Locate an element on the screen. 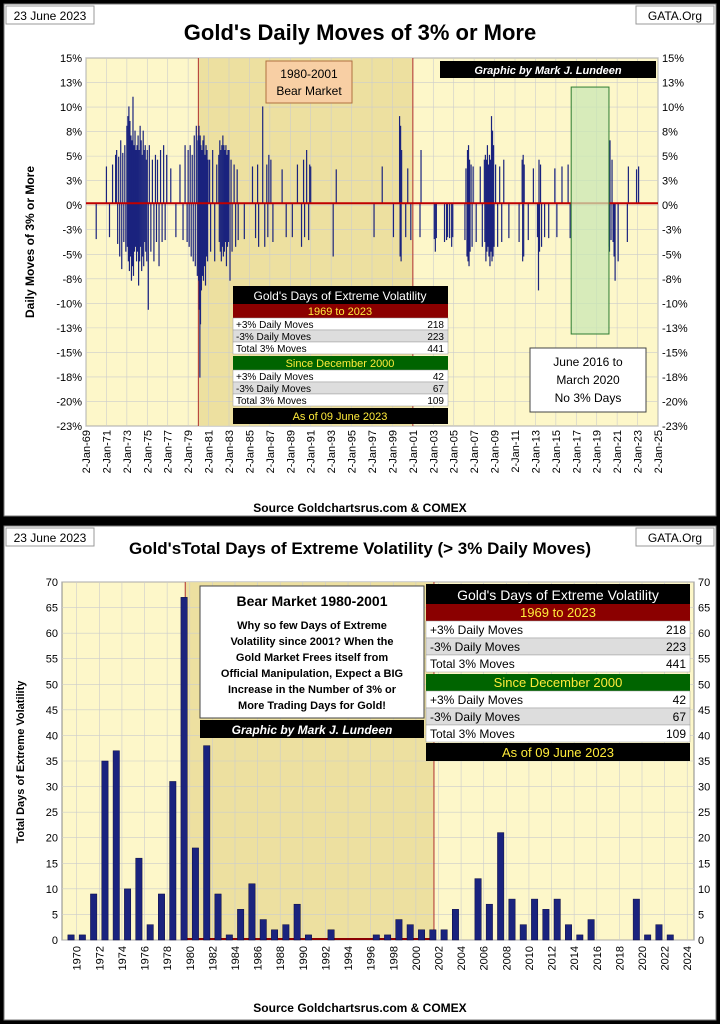 This screenshot has height=1024, width=720. x-tick-label: 2-Jan-87 is located at coordinates (271, 451).